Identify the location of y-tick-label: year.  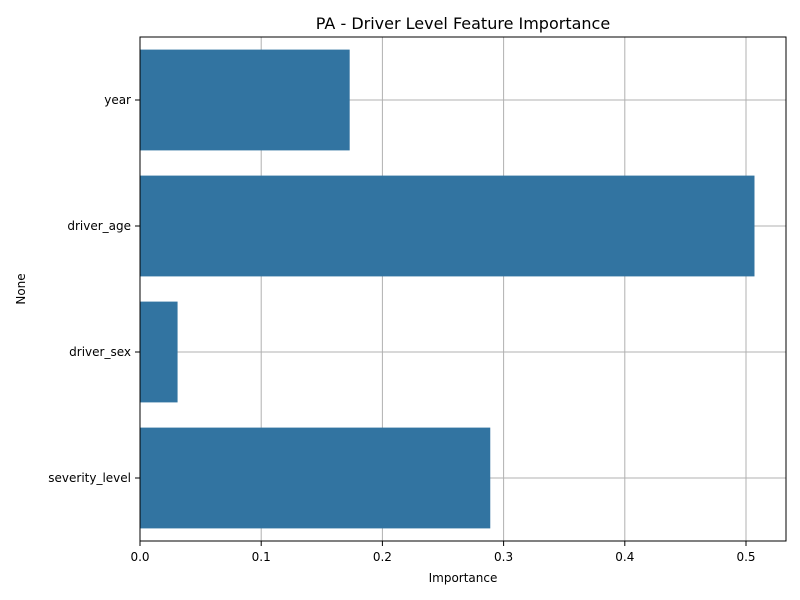
(117, 100).